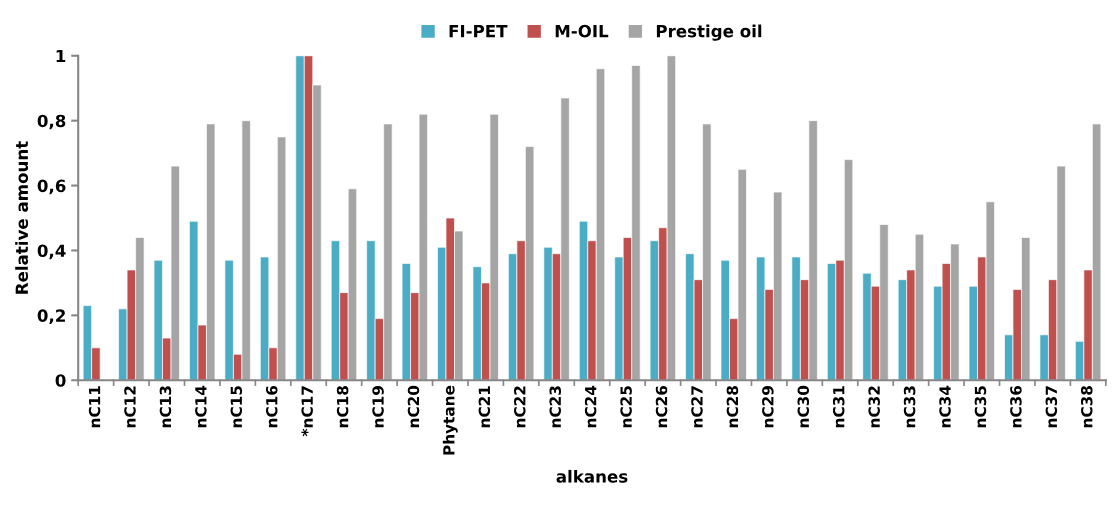 This screenshot has height=507, width=1117. Describe the element at coordinates (909, 407) in the screenshot. I see `x-tick-label: nC33` at that location.